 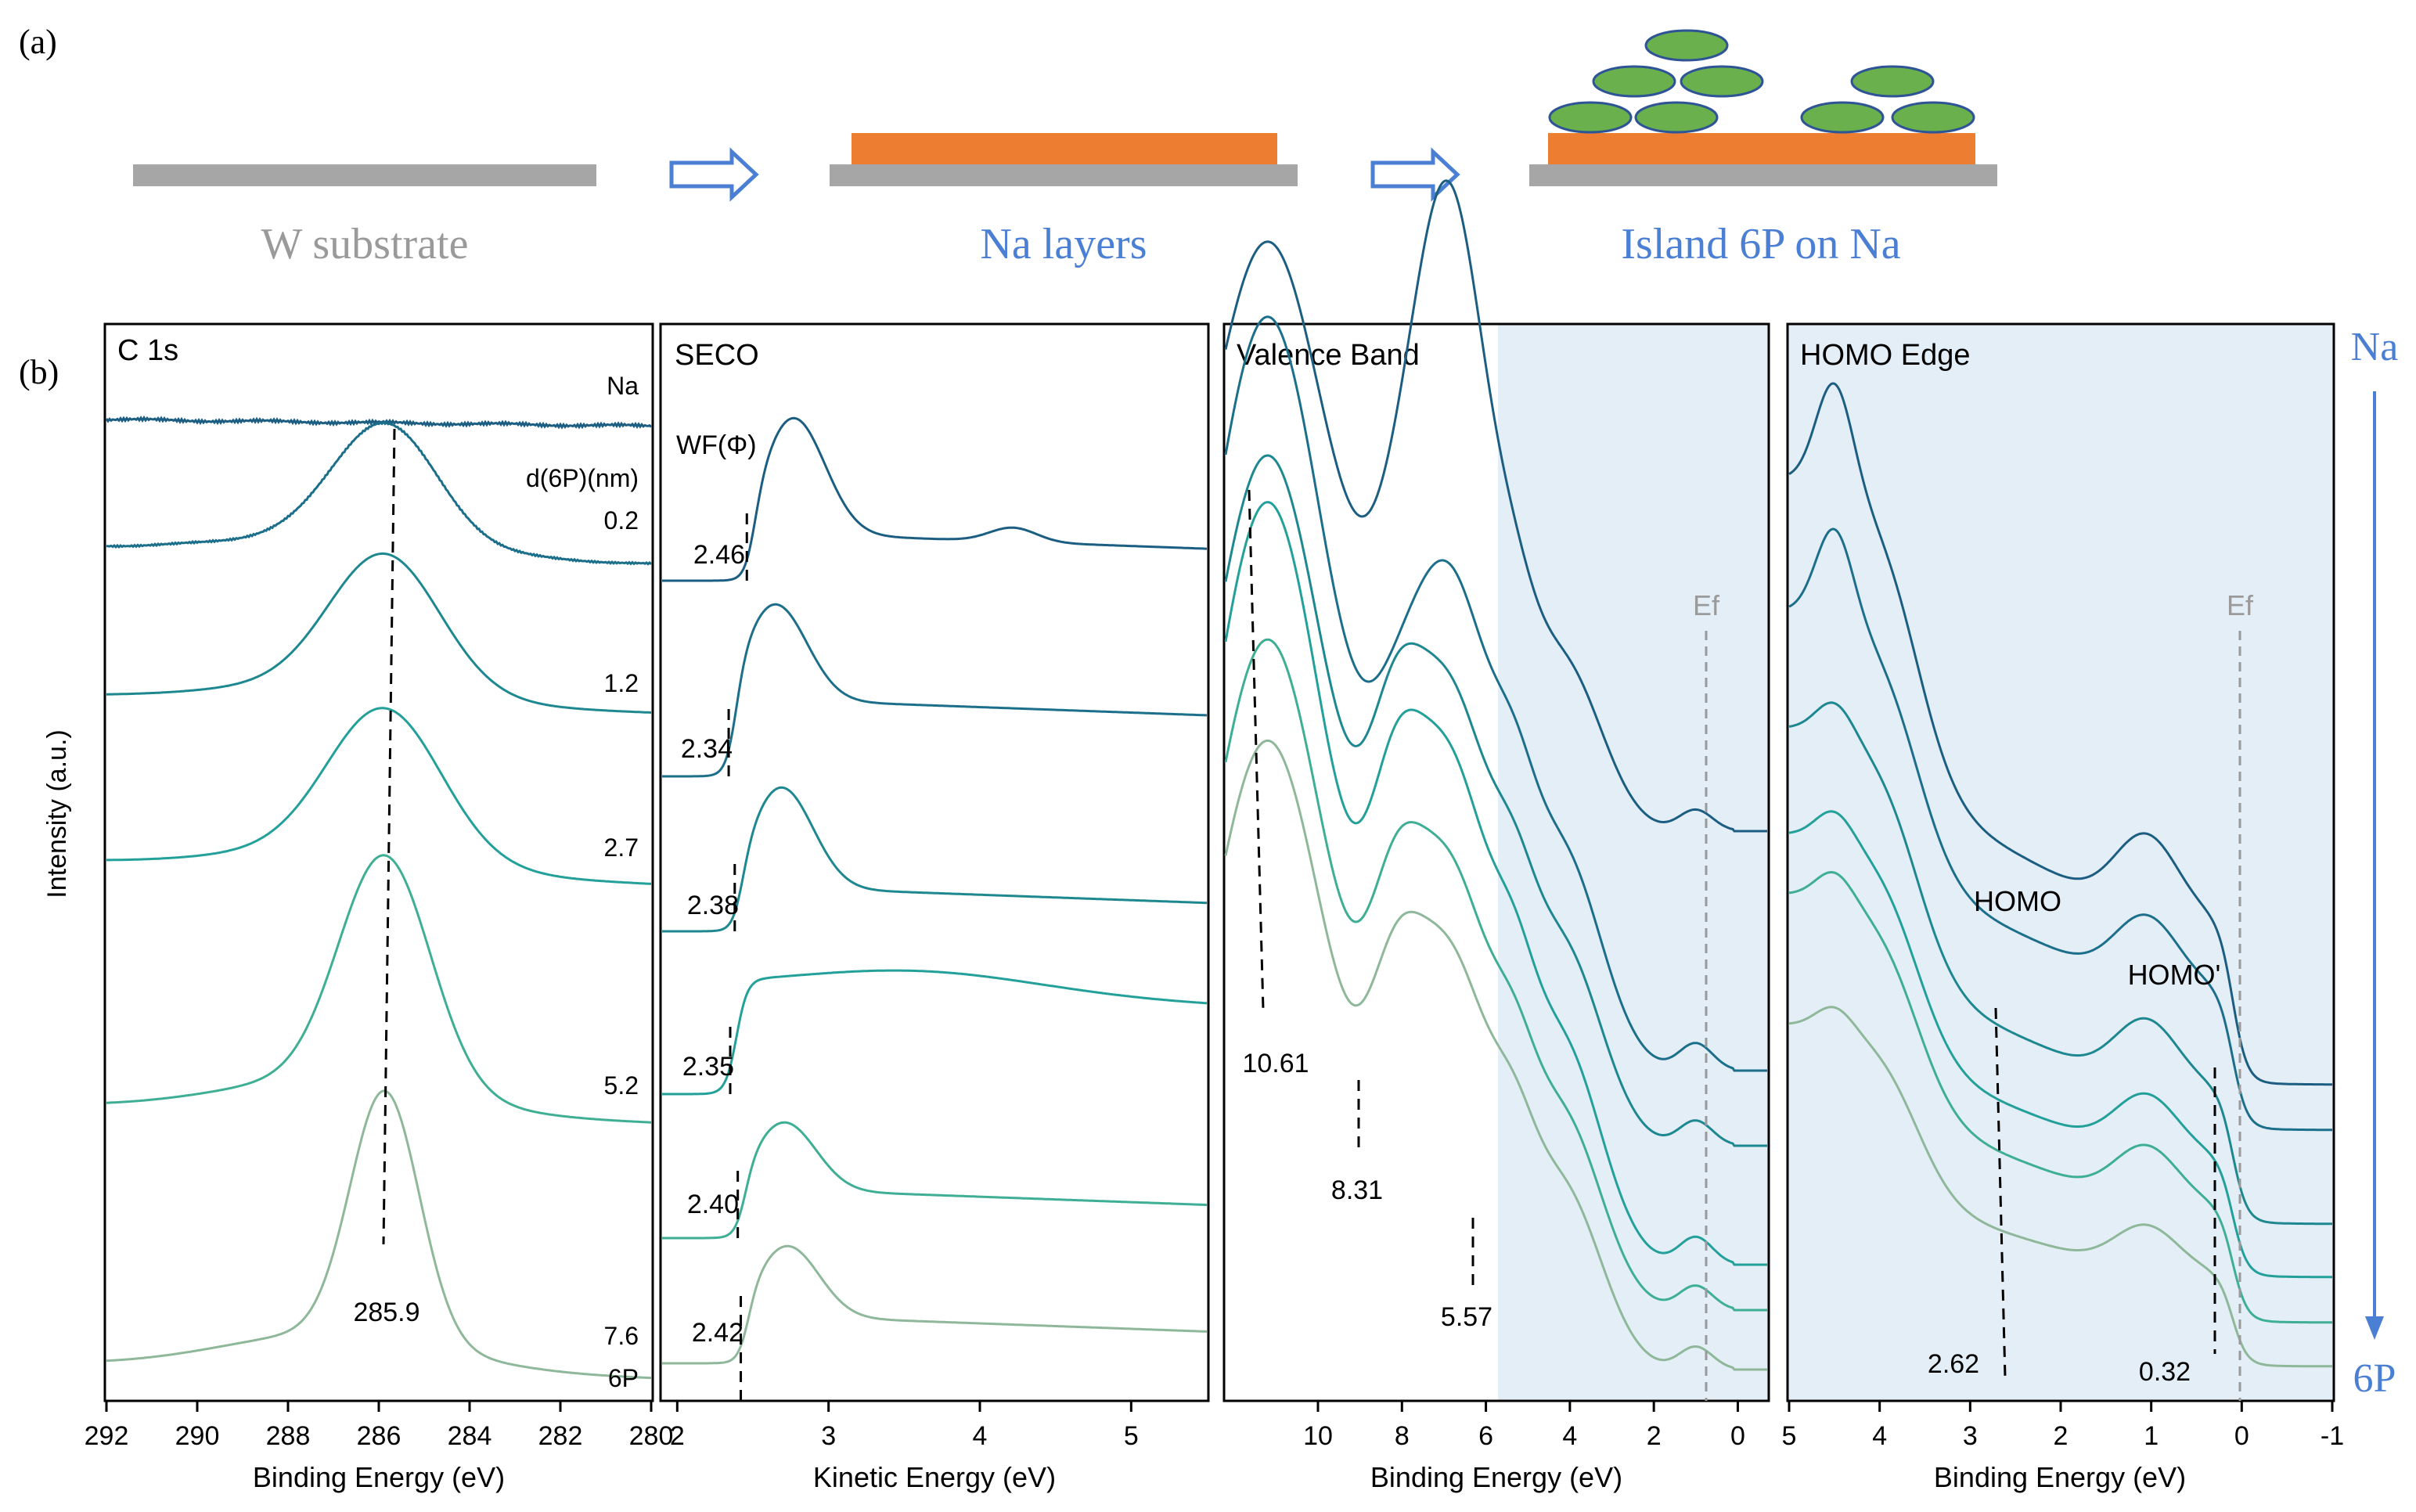 What do you see at coordinates (623, 386) in the screenshot?
I see `c1s-series-label-na: Na` at bounding box center [623, 386].